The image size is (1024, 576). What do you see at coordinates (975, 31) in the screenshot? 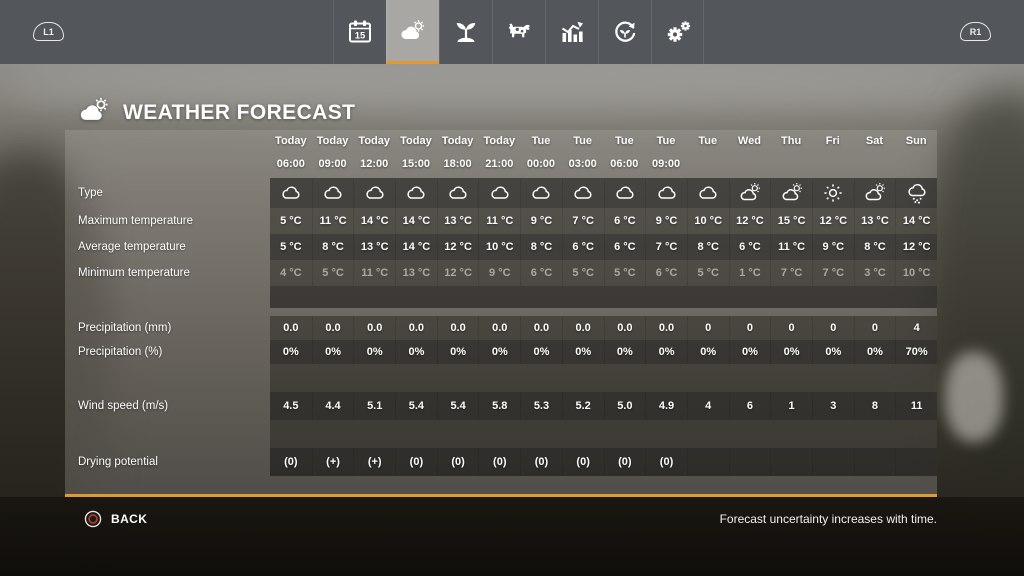
I see `right-shoulder-button: R1` at bounding box center [975, 31].